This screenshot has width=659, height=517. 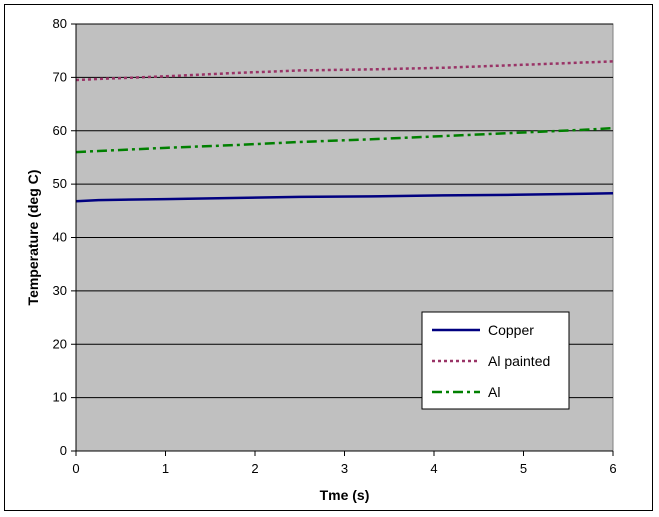 What do you see at coordinates (433, 468) in the screenshot?
I see `x-tick-label-4: 4` at bounding box center [433, 468].